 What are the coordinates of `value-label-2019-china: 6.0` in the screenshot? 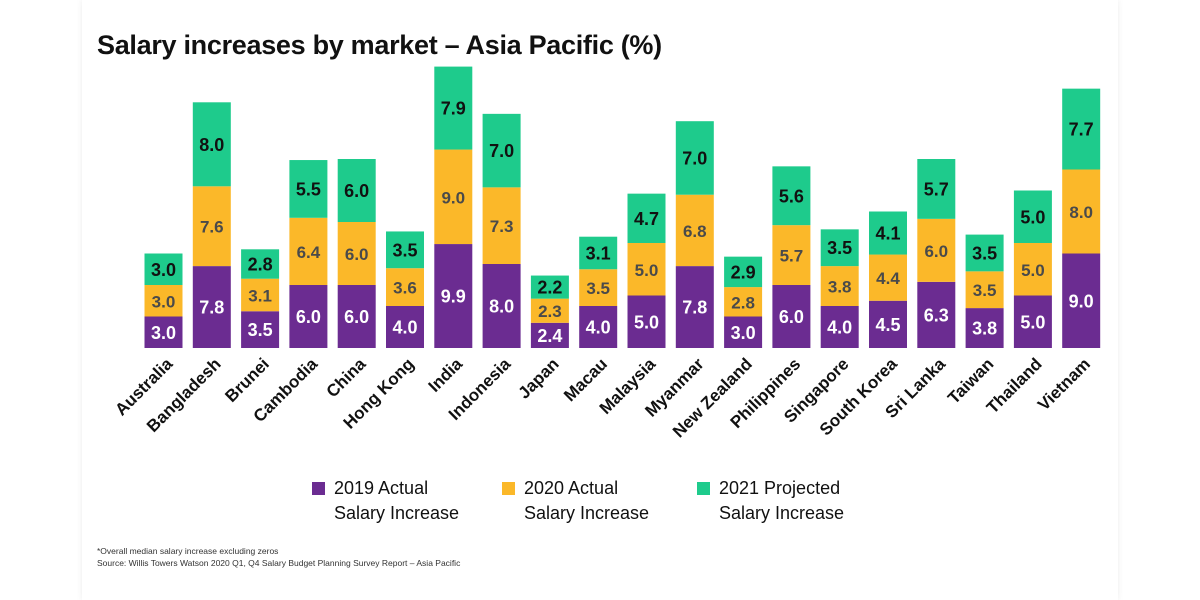 It's located at (356, 317).